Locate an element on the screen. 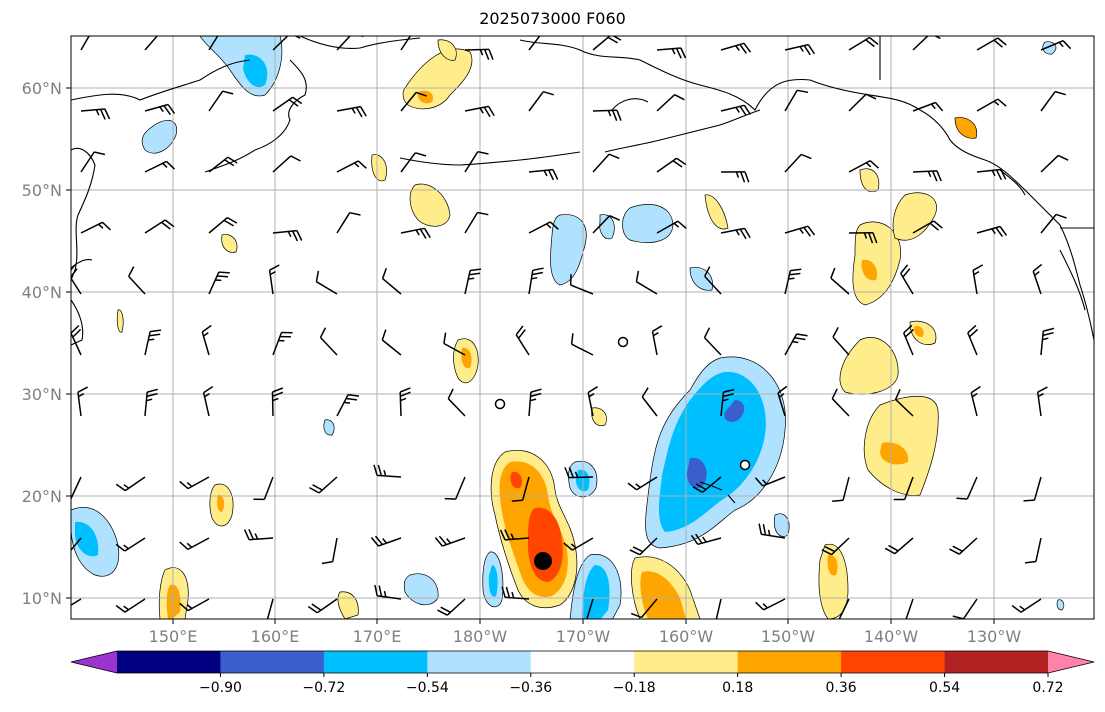 The width and height of the screenshot is (1105, 712). lon-label: 180°W is located at coordinates (480, 636).